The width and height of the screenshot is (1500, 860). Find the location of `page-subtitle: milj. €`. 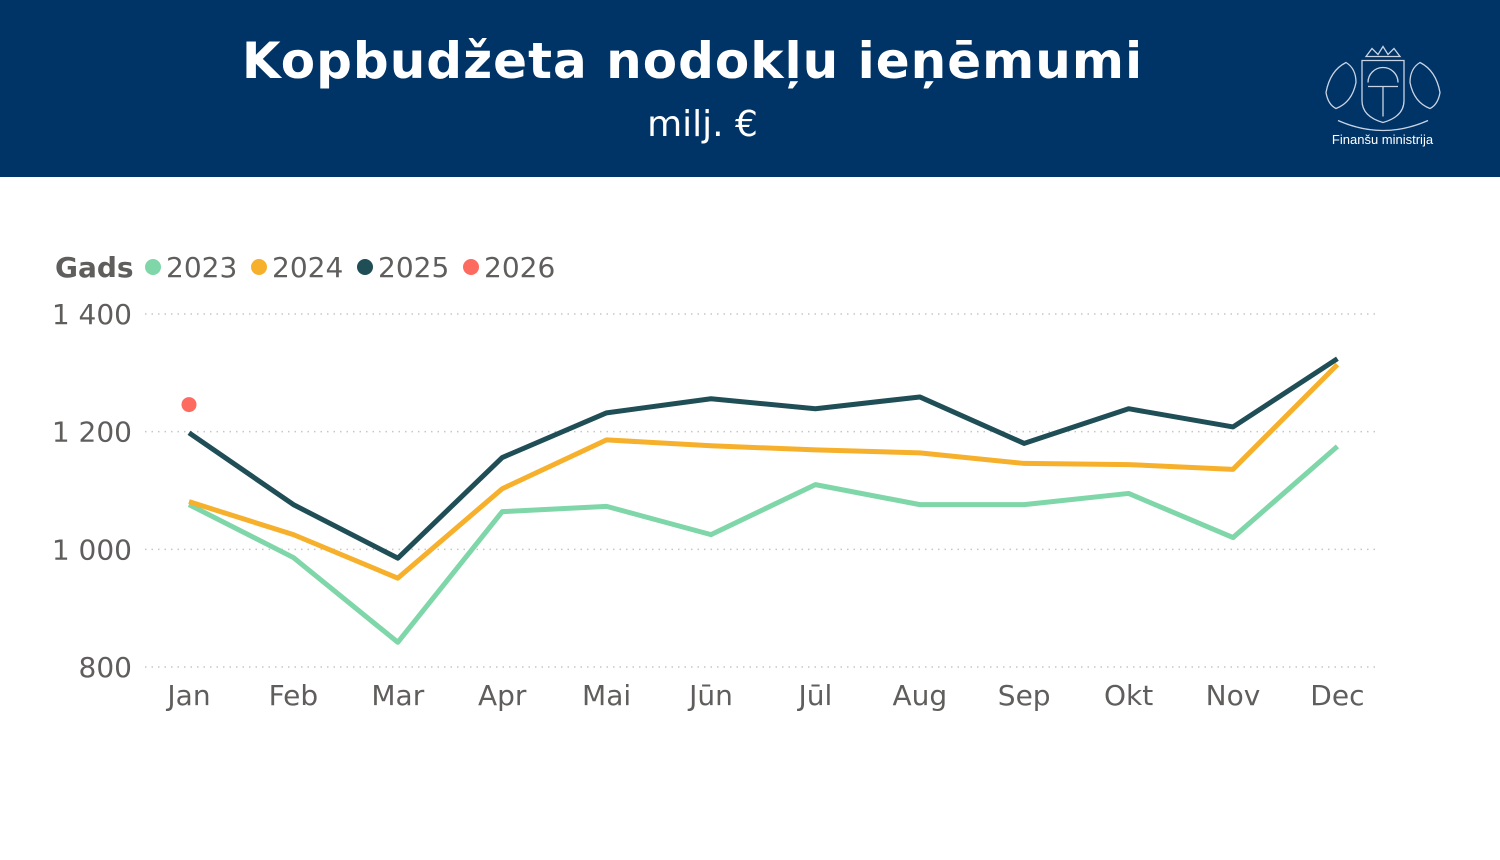

page-subtitle: milj. € is located at coordinates (702, 124).